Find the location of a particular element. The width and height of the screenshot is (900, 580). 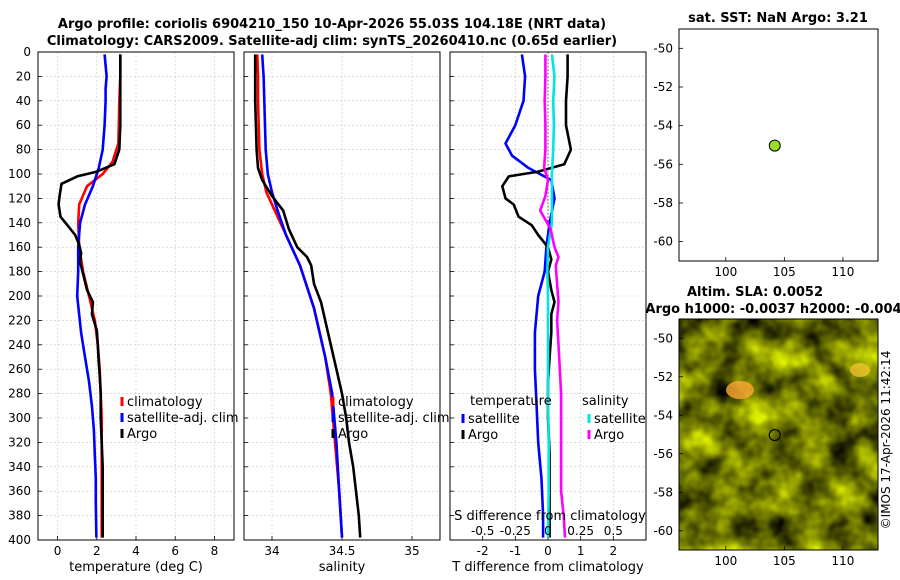

y-tick-label: 100 is located at coordinates (19, 174).